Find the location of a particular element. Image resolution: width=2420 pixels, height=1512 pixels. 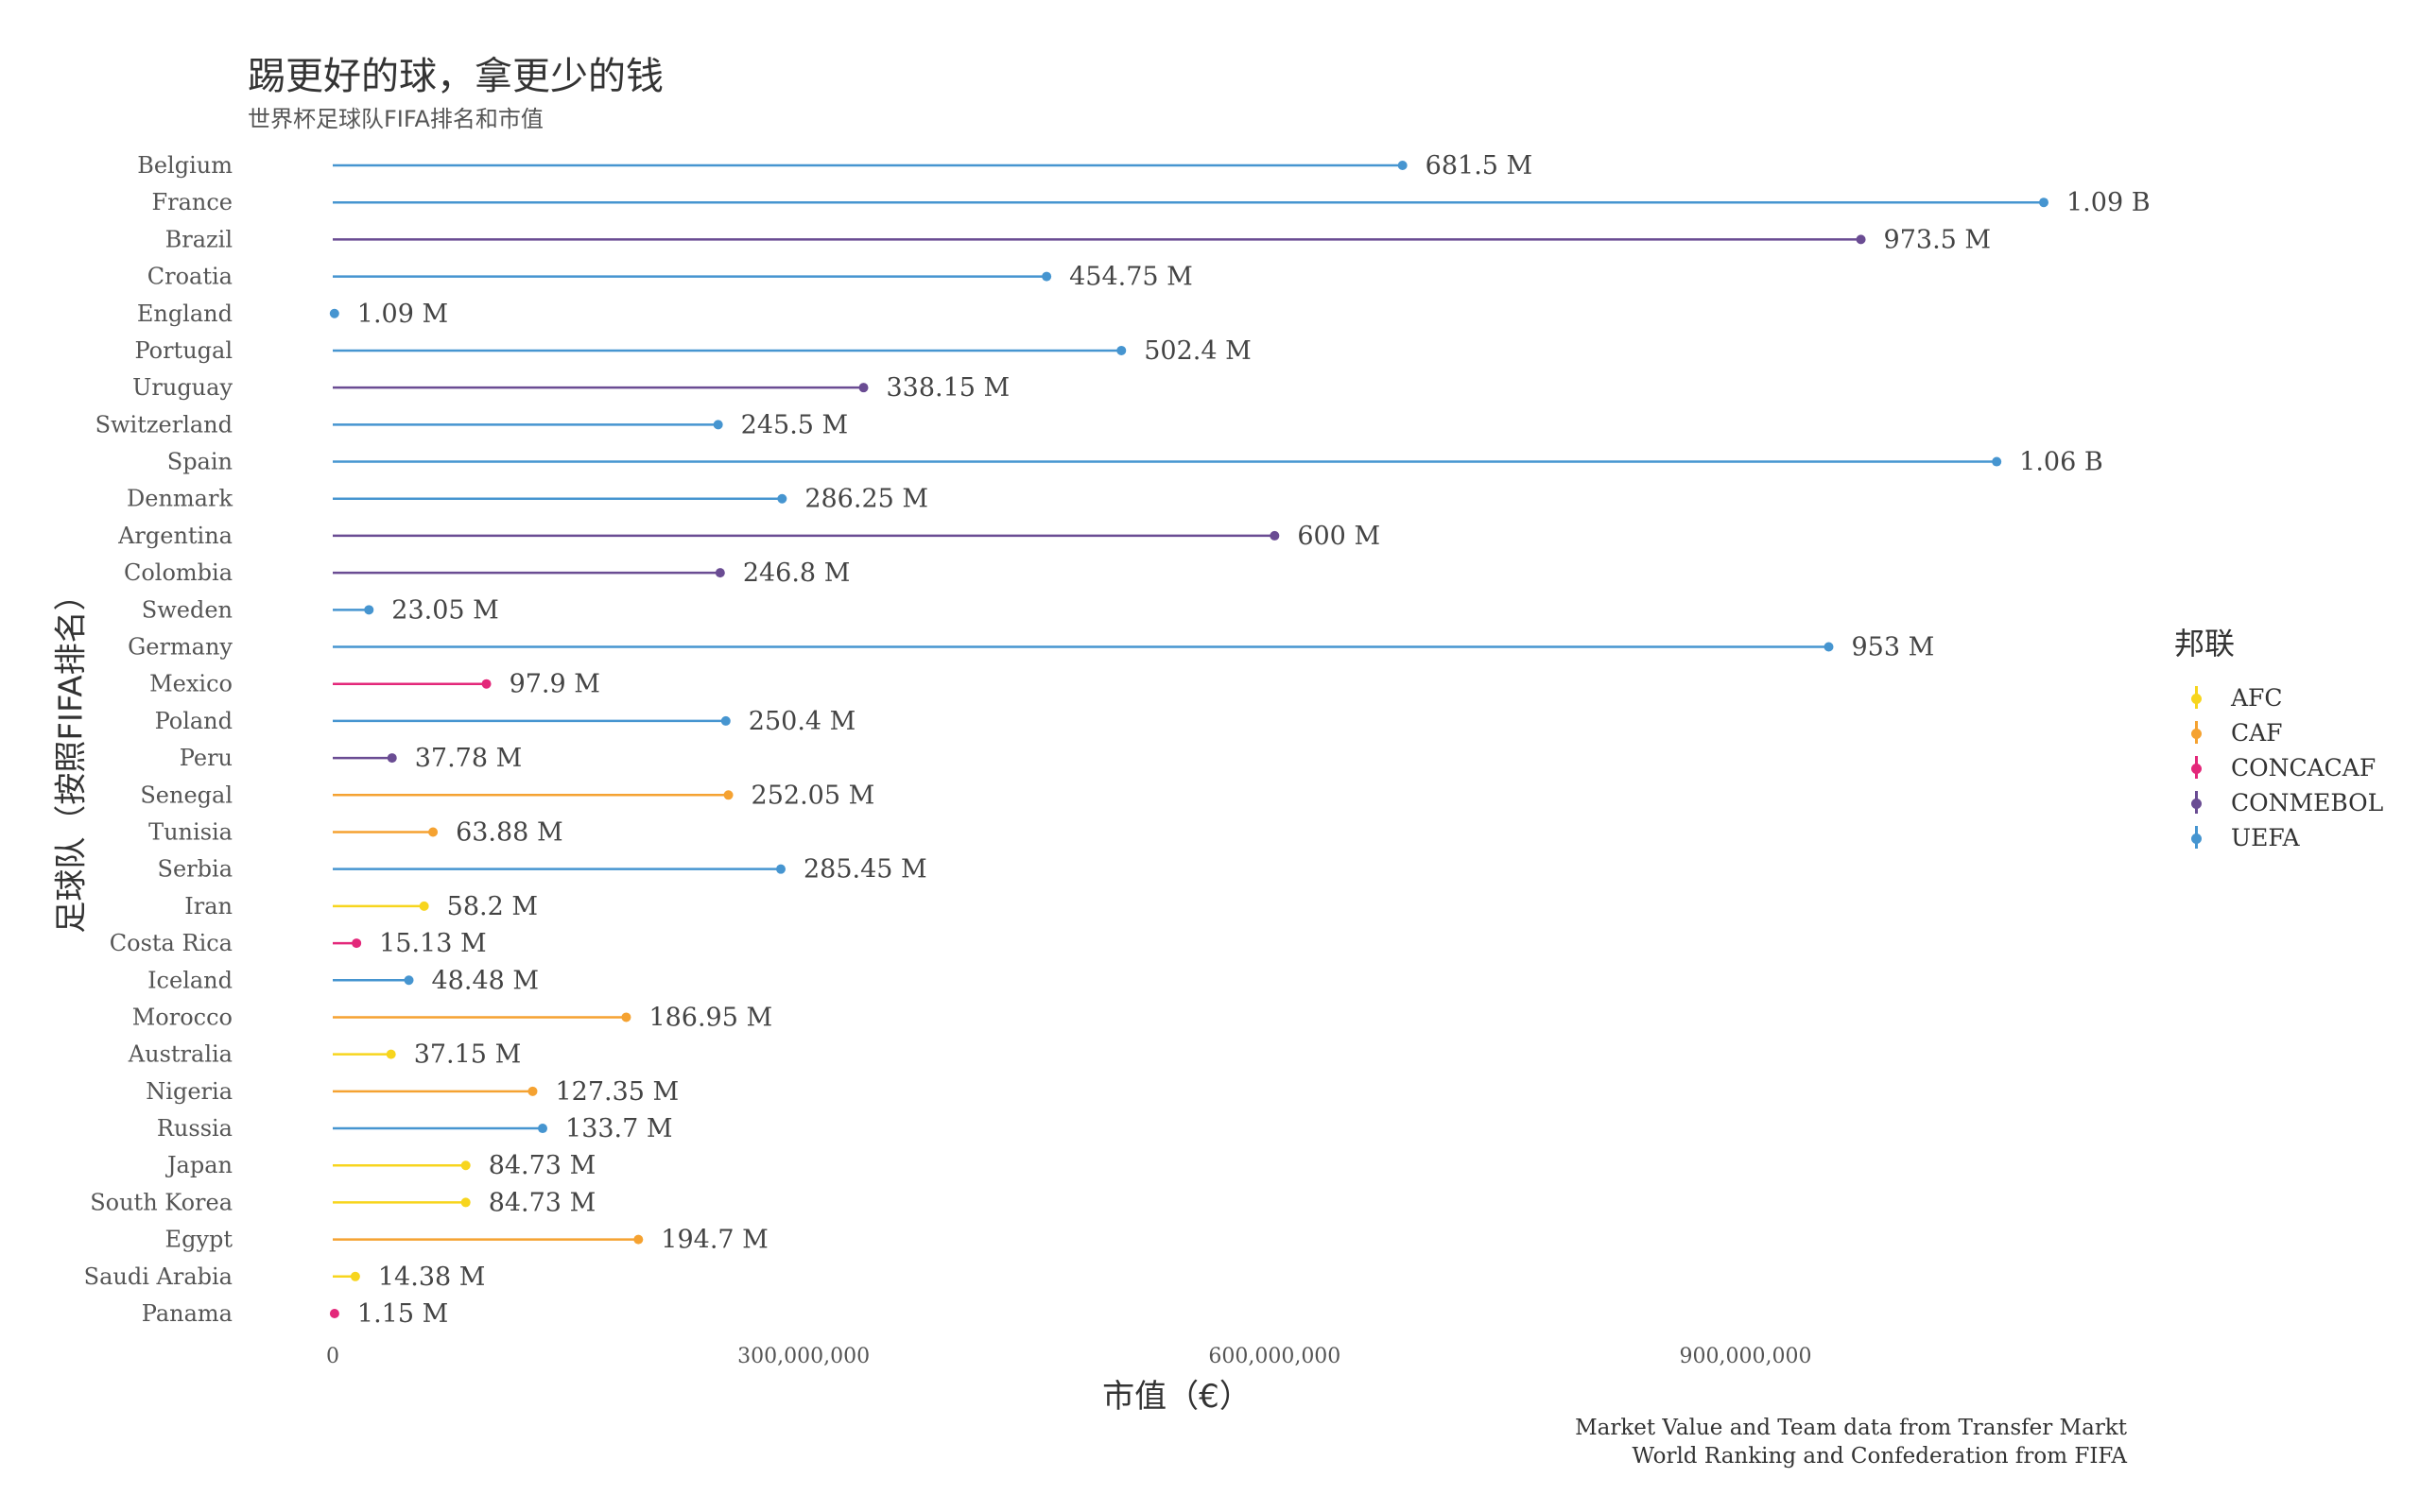

legend-key-uefa is located at coordinates (2196, 837).